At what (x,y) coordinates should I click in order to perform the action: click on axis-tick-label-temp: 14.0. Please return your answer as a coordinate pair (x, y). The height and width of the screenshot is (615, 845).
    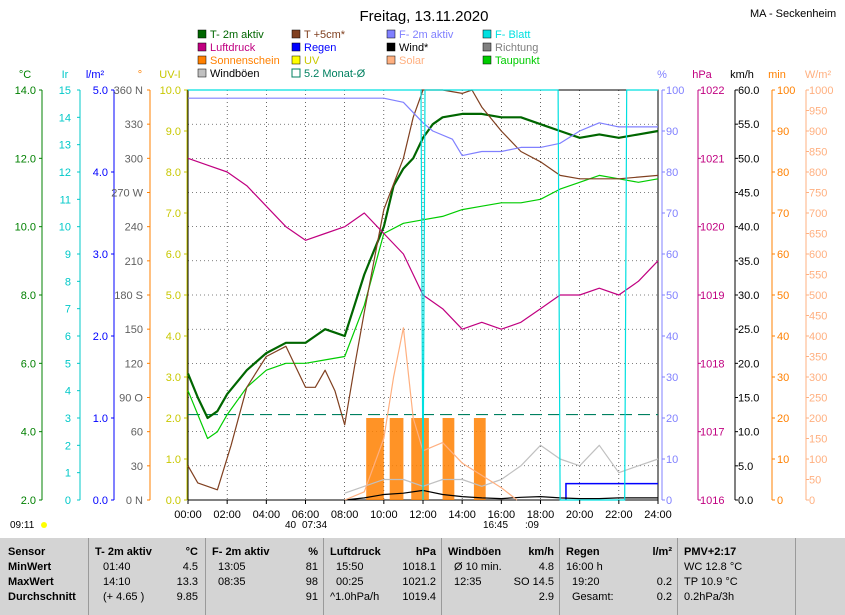
    Looking at the image, I should click on (25, 91).